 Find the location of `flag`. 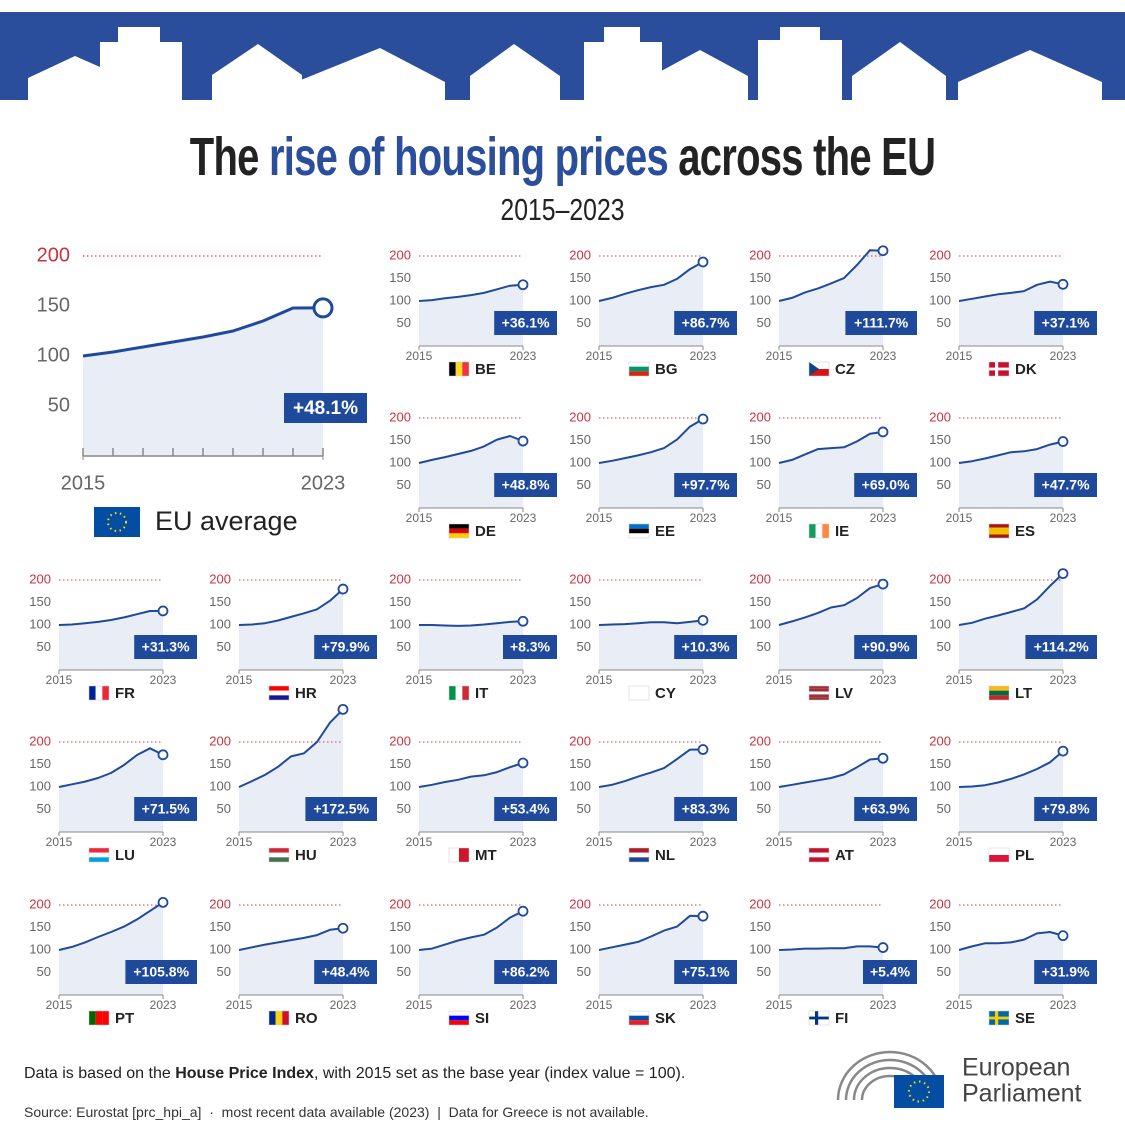

flag is located at coordinates (117, 522).